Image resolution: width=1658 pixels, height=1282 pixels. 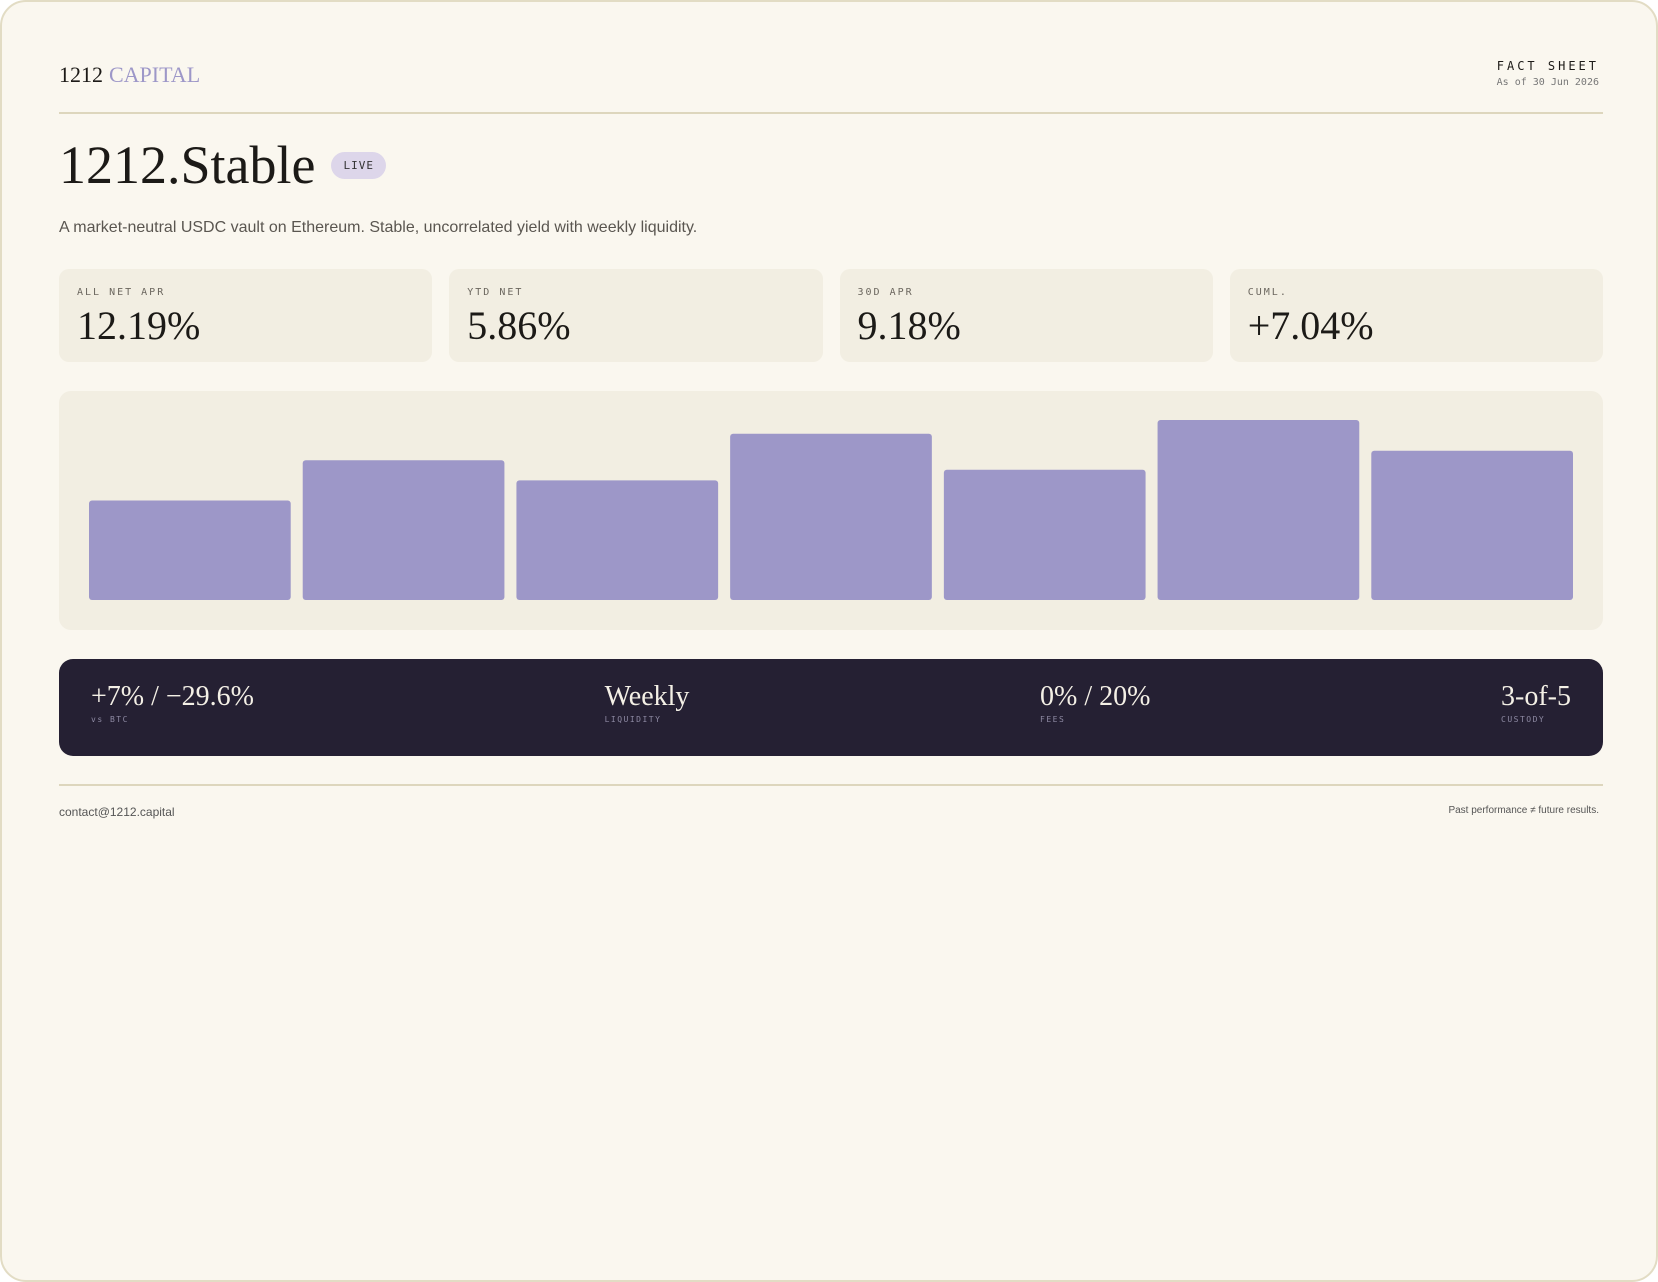 I want to click on disclaimer: Past performance ≠ future results., so click(x=1523, y=810).